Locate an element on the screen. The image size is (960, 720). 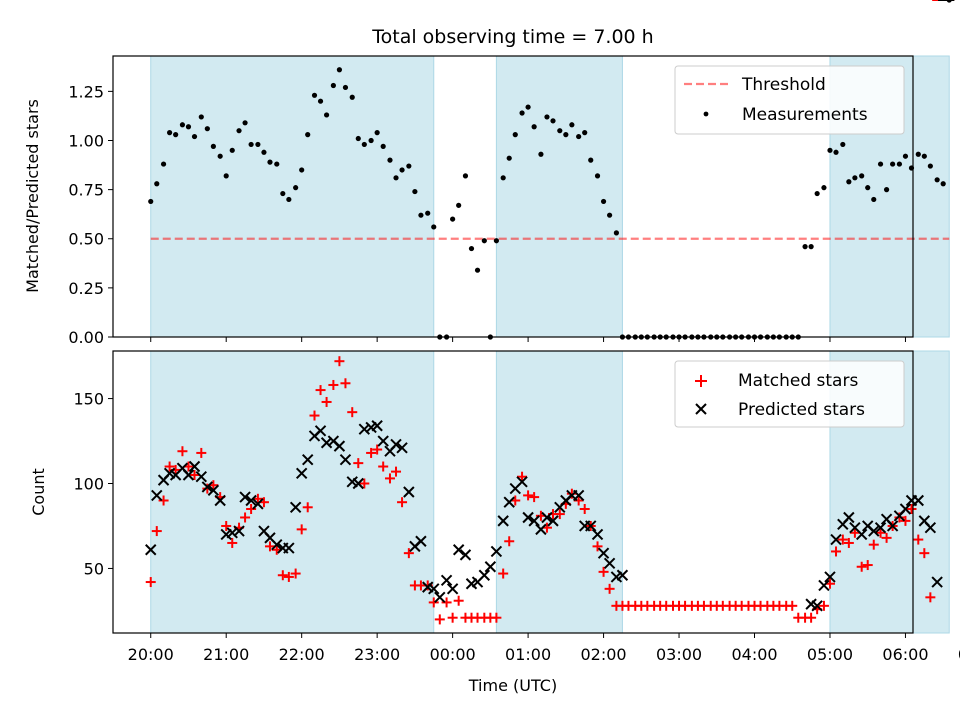
y-tick-label: 100 is located at coordinates (88, 484).